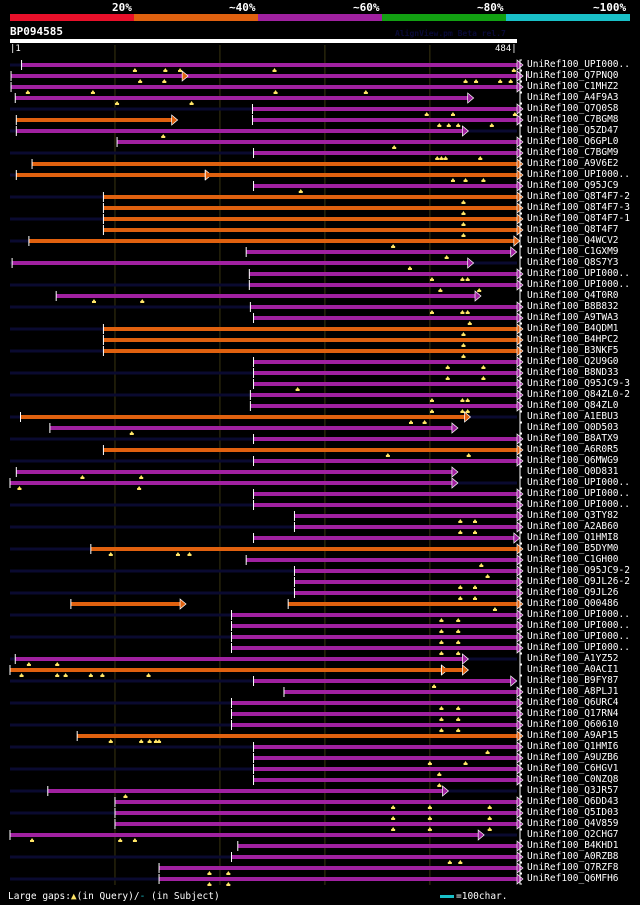 The height and width of the screenshot is (905, 640). I want to click on hit-label: UniRef100_Q84ZL0-2, so click(578, 394).